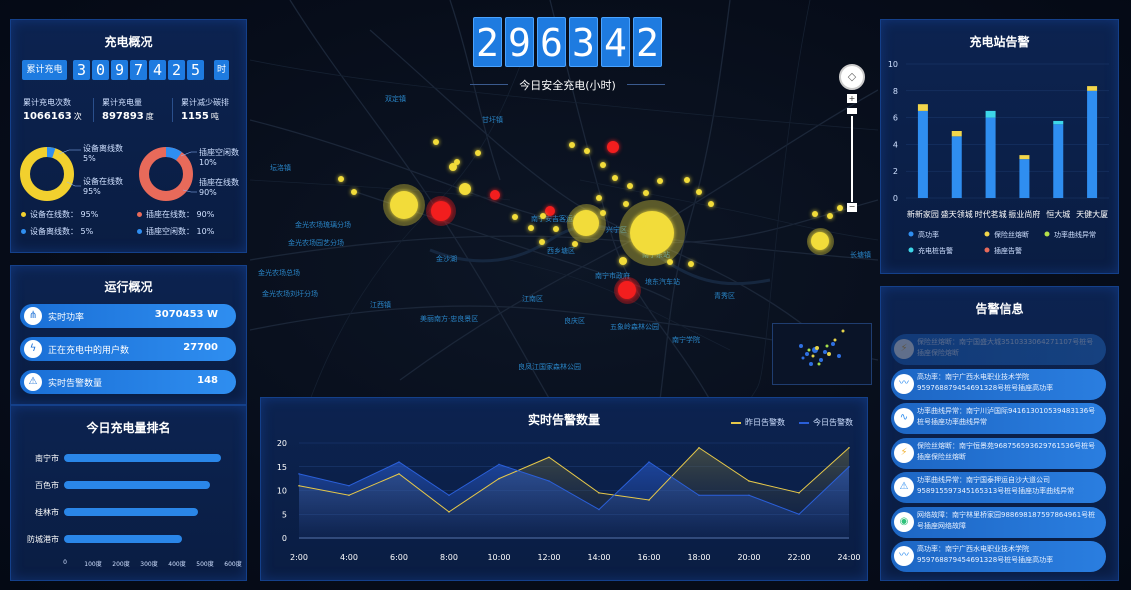  Describe the element at coordinates (998, 522) in the screenshot. I see `alert-item: ◉ 网络故障：南宁林里桥家园988698187597864961号桩号插座网络故障` at that location.